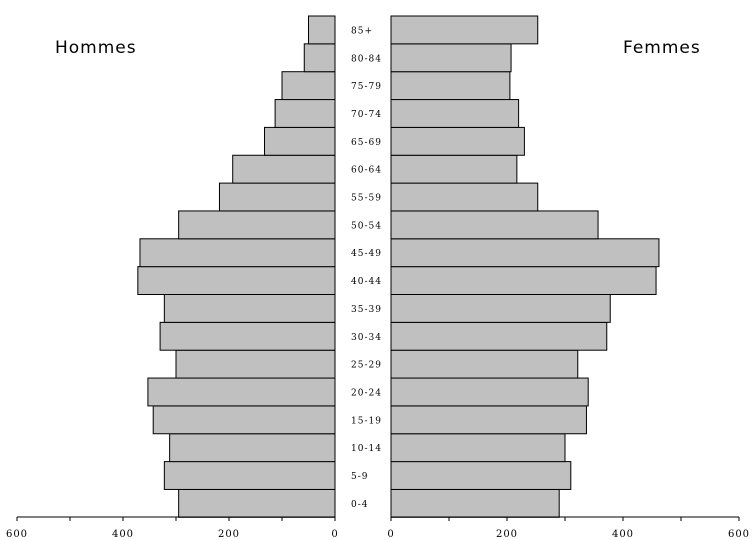 The width and height of the screenshot is (752, 540). What do you see at coordinates (662, 48) in the screenshot?
I see `women-series-label: Femmes` at bounding box center [662, 48].